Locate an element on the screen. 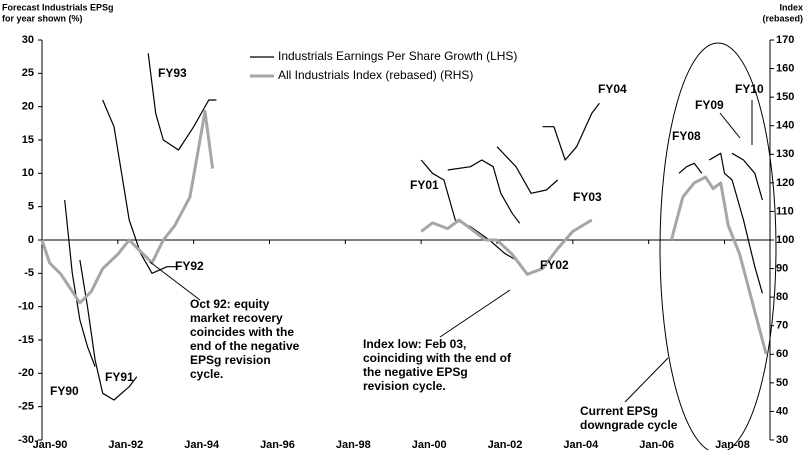  y-tick-label: 10 is located at coordinates (28, 173).